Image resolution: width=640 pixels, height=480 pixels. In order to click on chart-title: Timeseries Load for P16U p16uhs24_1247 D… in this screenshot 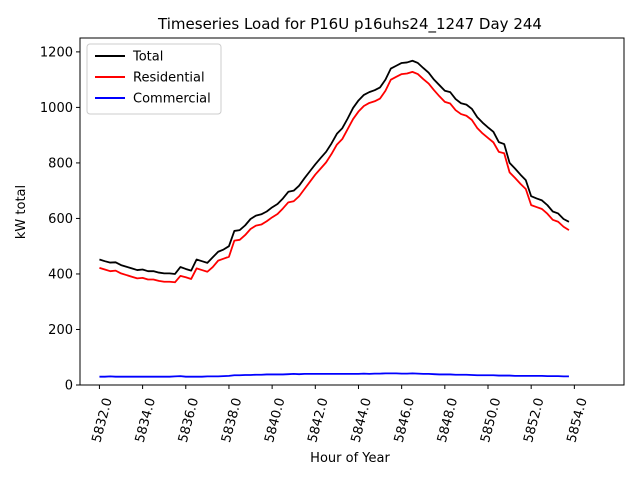, I will do `click(349, 24)`.